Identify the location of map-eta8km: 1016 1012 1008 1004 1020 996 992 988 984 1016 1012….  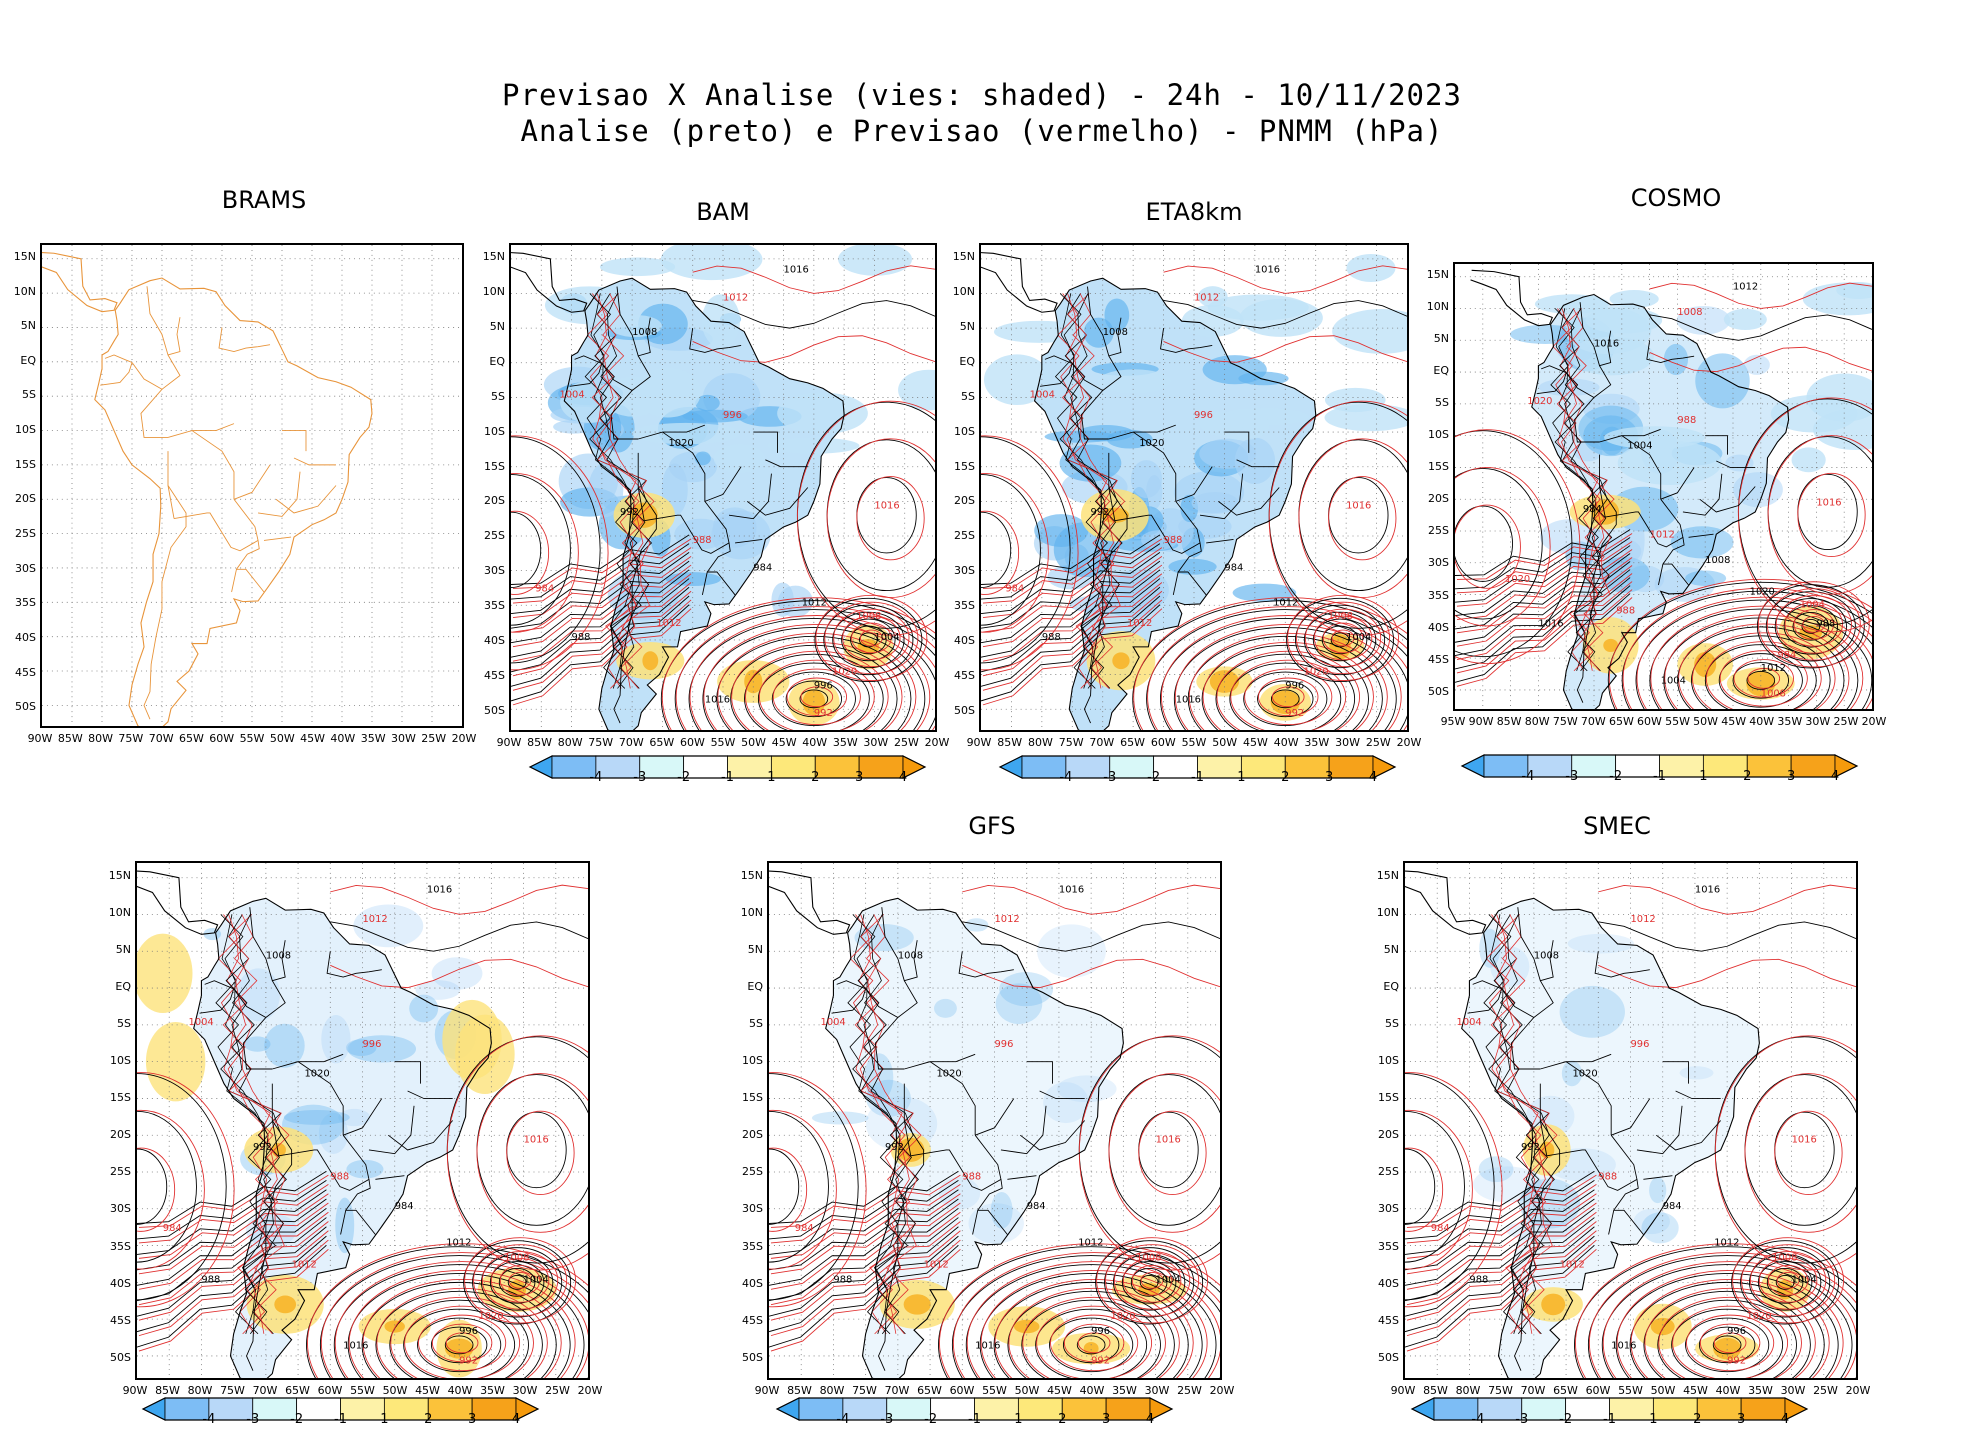
(1194, 487).